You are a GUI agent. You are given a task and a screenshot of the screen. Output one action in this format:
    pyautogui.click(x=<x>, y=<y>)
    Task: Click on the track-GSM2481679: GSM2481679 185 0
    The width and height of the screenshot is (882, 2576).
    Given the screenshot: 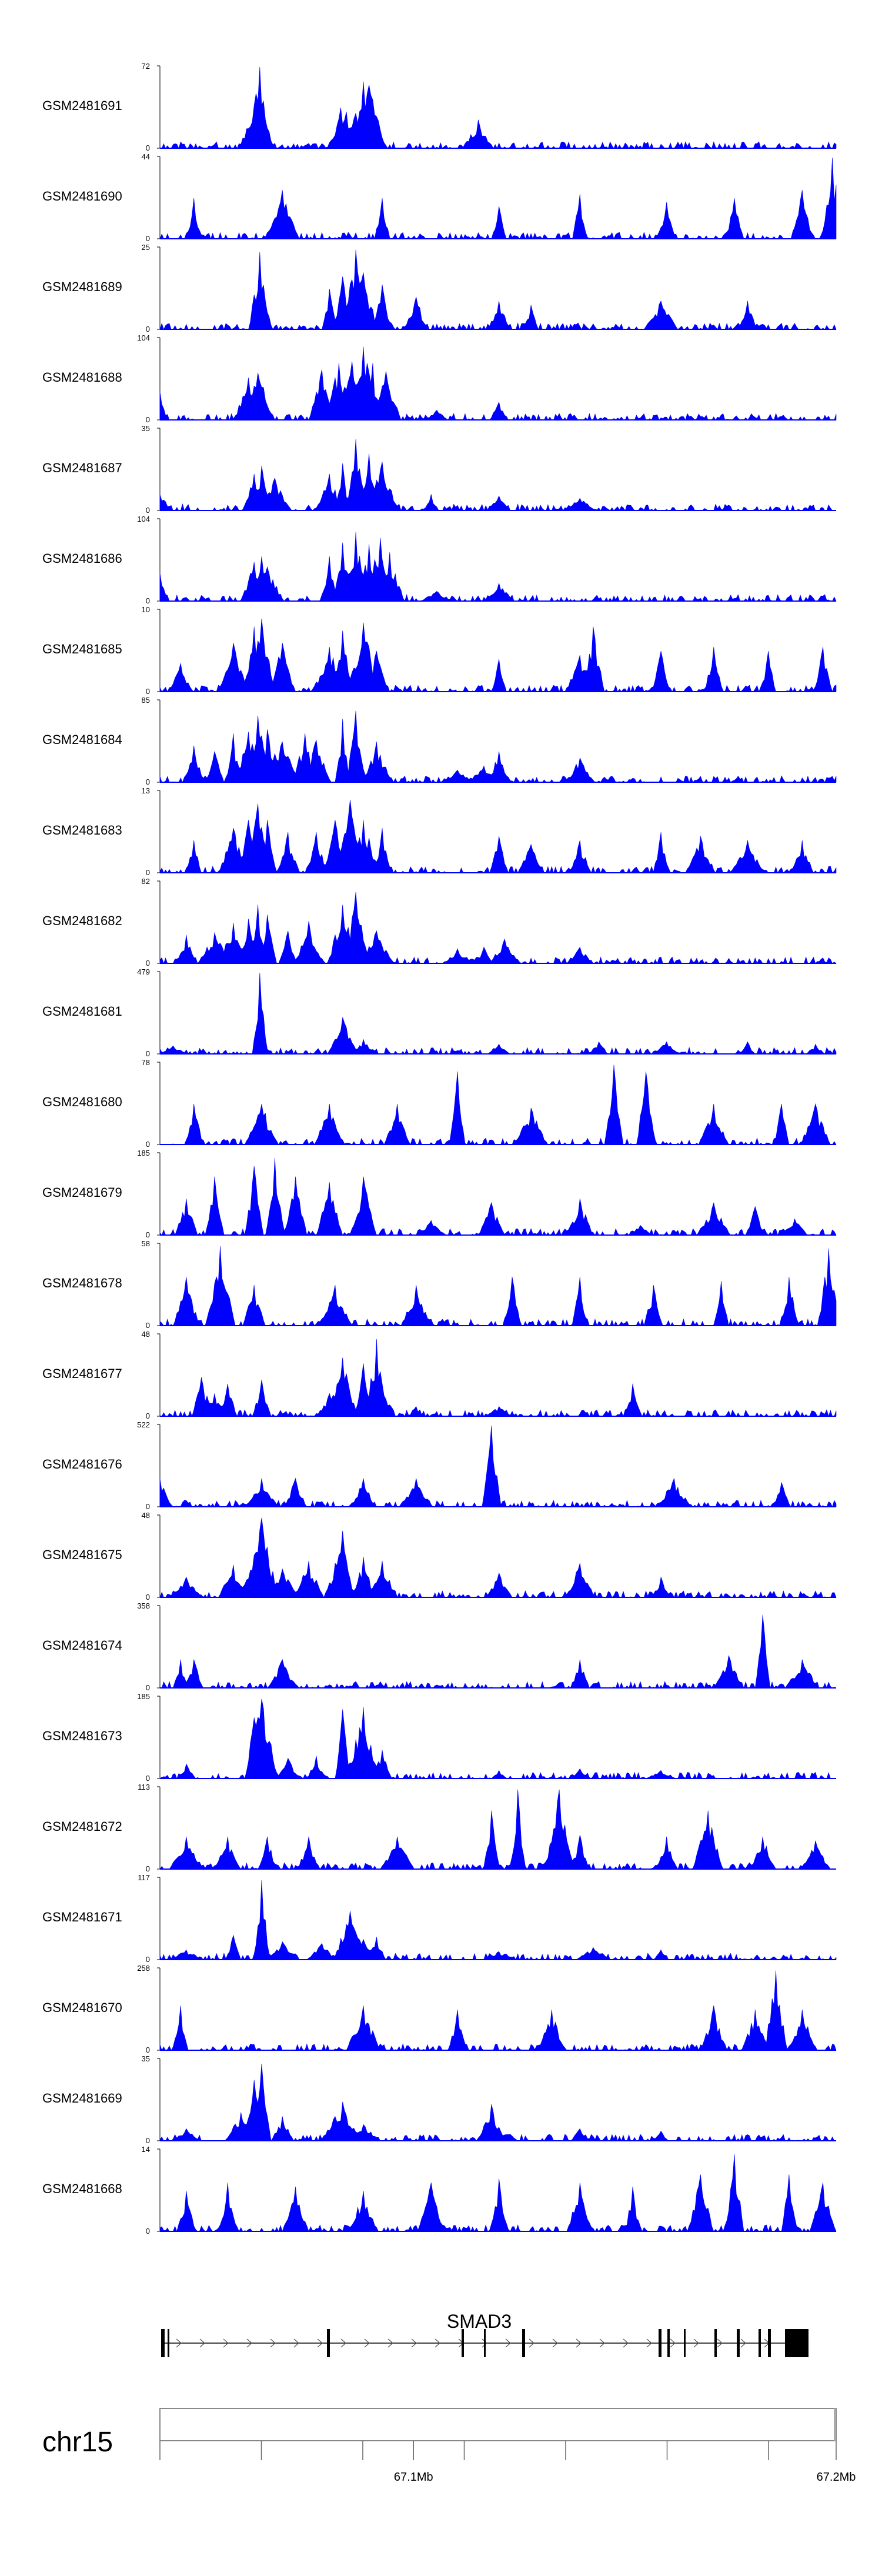 What is the action you would take?
    pyautogui.click(x=439, y=1194)
    